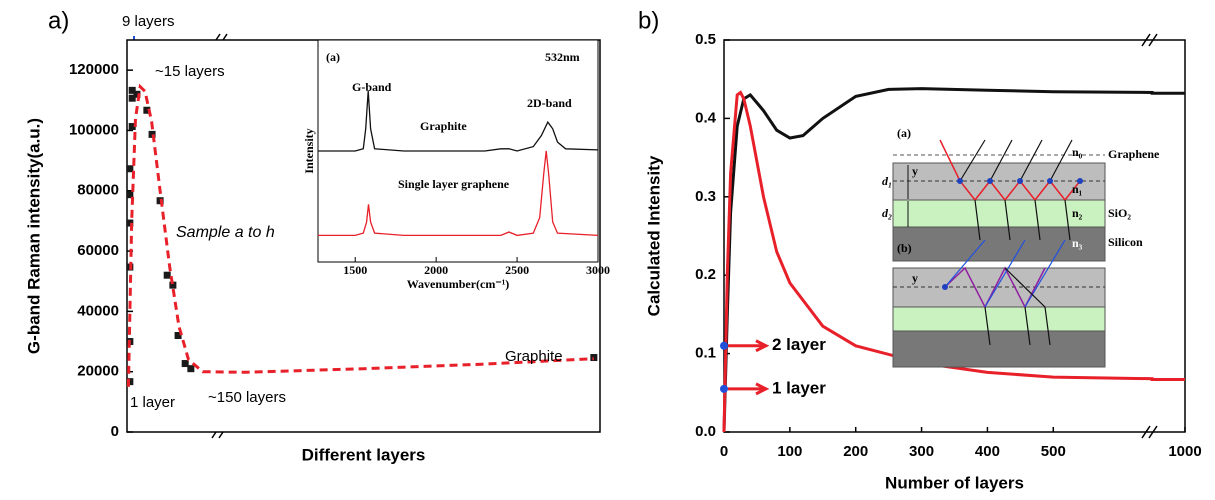 Image resolution: width=1215 pixels, height=500 pixels. What do you see at coordinates (999, 349) in the screenshot?
I see `silicon-layer` at bounding box center [999, 349].